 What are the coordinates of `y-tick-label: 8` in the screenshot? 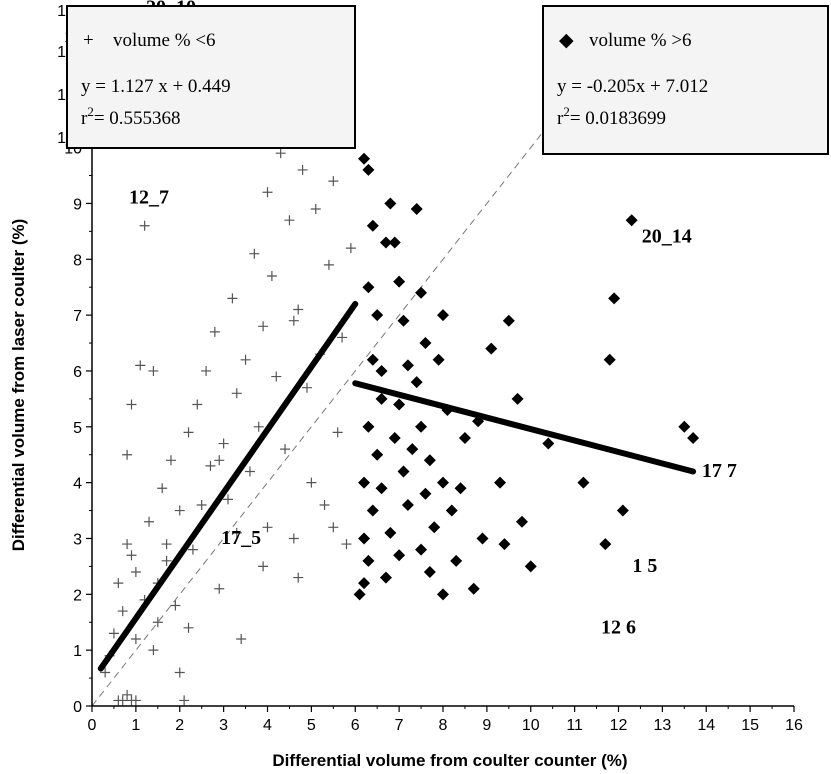 It's located at (77, 260).